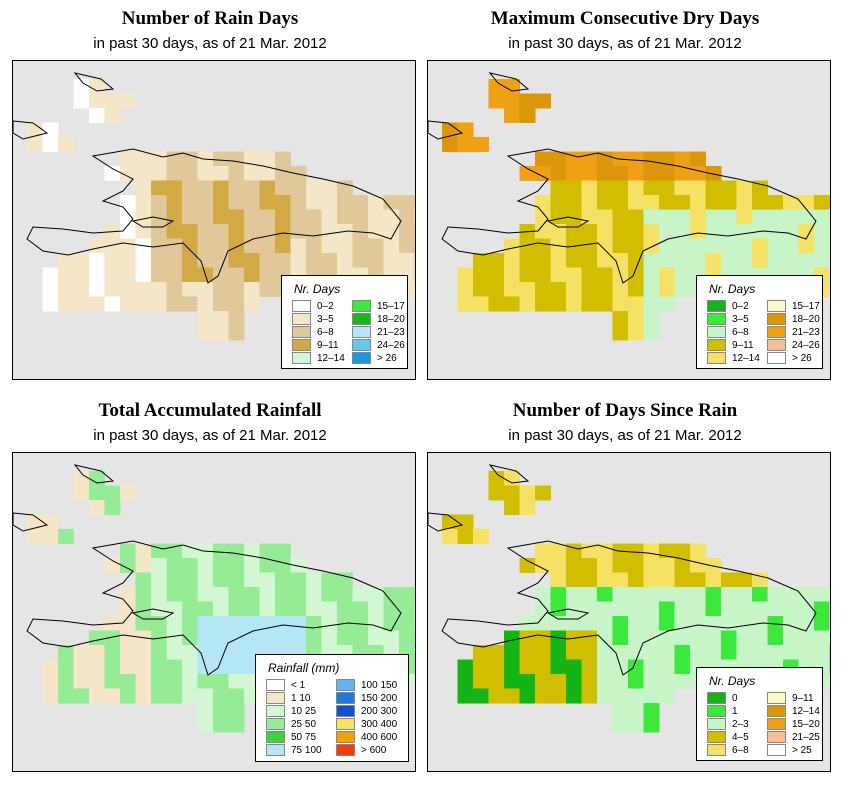 The height and width of the screenshot is (793, 853). I want to click on legend-item: 200 300, so click(366, 711).